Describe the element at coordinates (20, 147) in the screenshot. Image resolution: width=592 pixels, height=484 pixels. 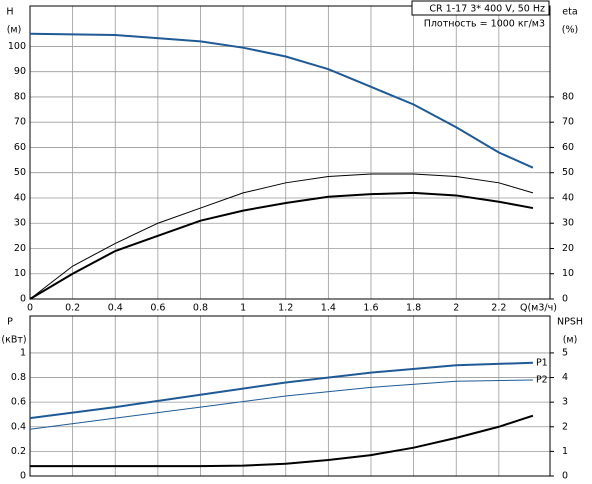
I see `y-tick-label: 60` at that location.